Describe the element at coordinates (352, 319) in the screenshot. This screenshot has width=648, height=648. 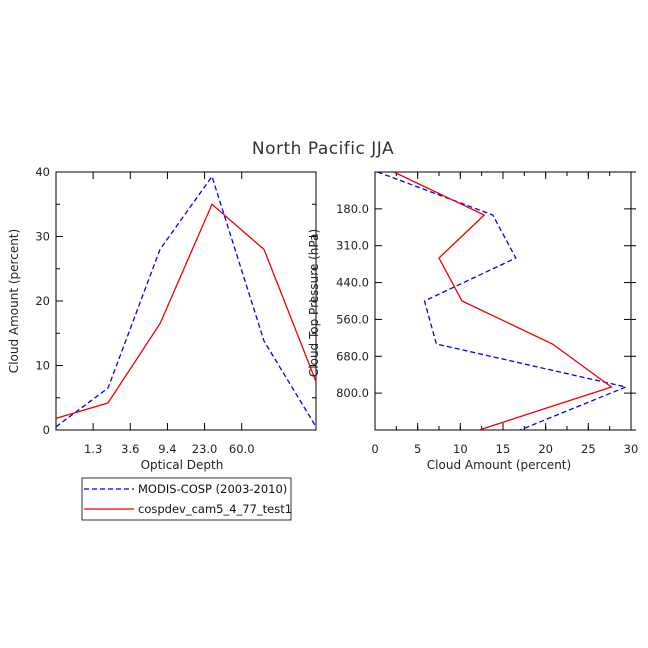
I see `right-ytick-label: 560.0` at that location.